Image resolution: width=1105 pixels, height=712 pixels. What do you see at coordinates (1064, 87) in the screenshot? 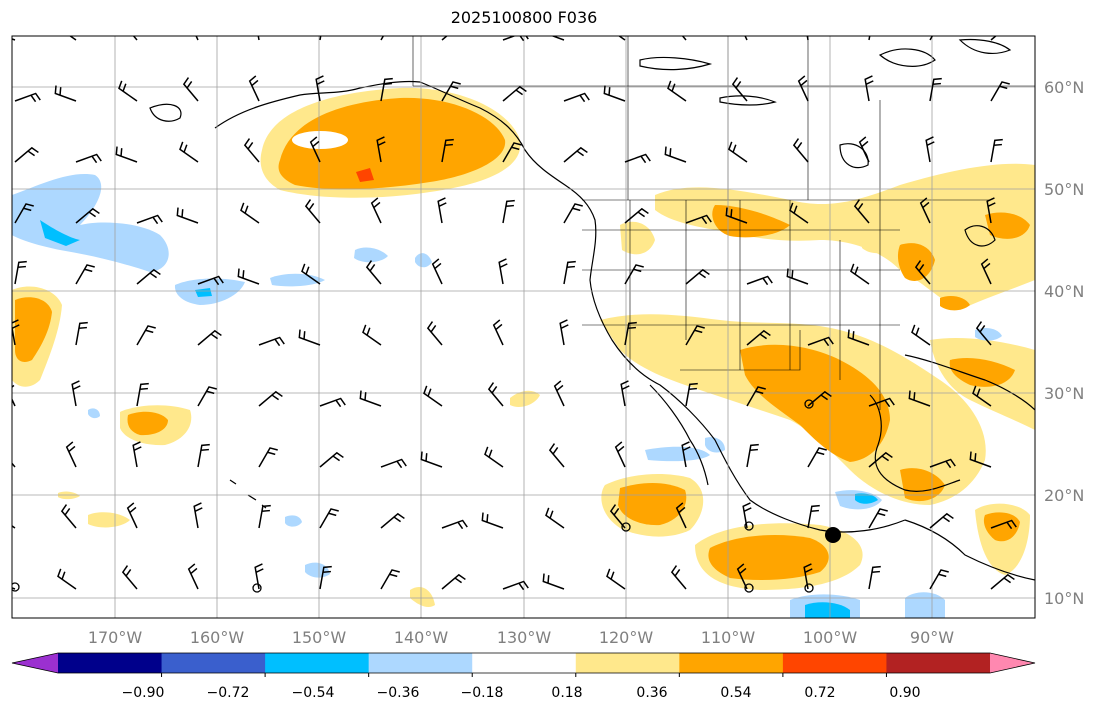
I see `lat-label: 60°N` at bounding box center [1064, 87].